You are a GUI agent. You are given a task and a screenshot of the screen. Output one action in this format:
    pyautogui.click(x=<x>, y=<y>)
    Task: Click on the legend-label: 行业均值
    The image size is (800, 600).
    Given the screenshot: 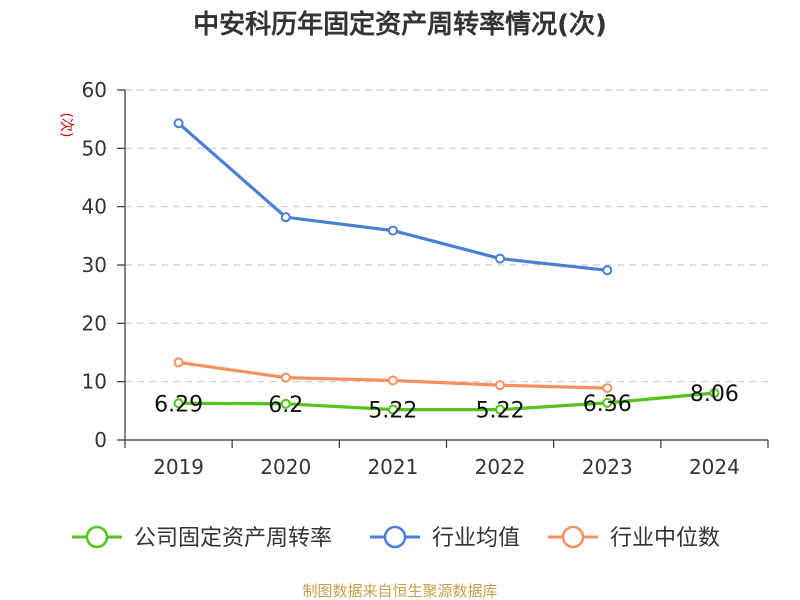 What is the action you would take?
    pyautogui.click(x=476, y=538)
    